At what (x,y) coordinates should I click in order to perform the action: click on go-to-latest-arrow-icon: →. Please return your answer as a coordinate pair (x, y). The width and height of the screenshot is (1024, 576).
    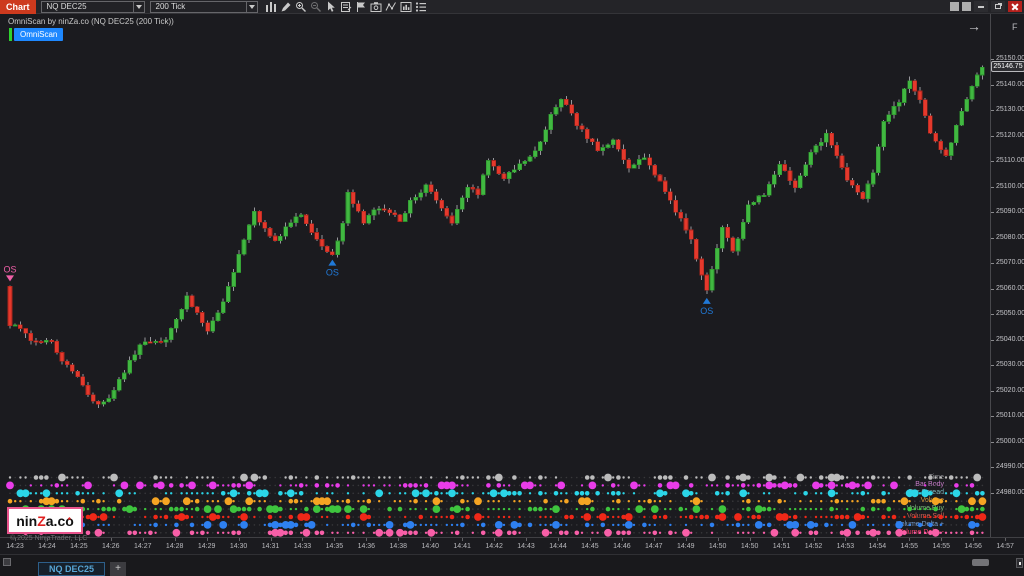
    Looking at the image, I should click on (974, 26).